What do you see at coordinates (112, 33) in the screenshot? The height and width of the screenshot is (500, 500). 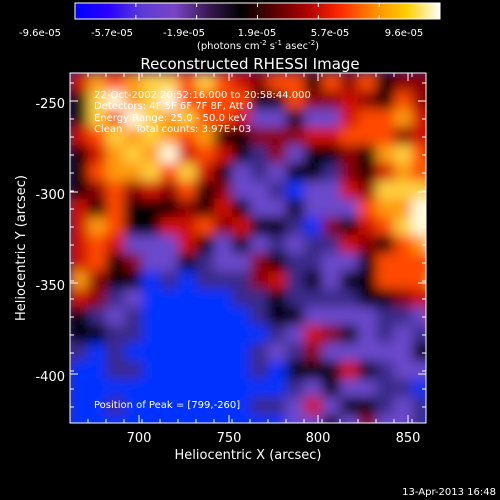 I see `colorbar-tick-label: -5.7e-05` at bounding box center [112, 33].